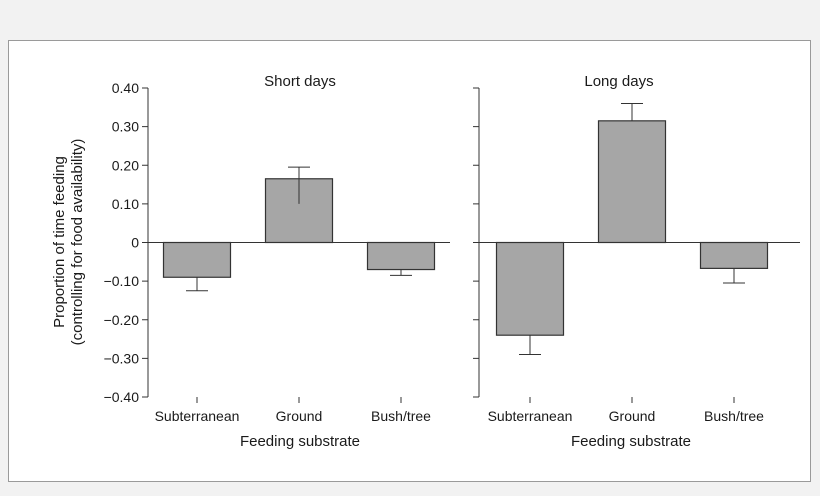  I want to click on y-tick-label: 0, so click(135, 243).